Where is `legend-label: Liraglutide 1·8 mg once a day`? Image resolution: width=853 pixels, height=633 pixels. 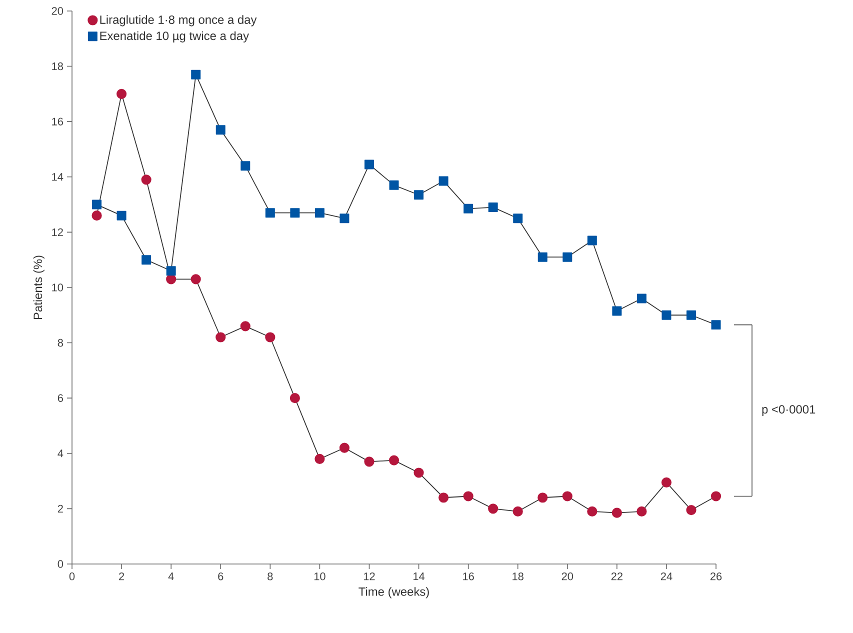
legend-label: Liraglutide 1·8 mg once a day is located at coordinates (178, 20).